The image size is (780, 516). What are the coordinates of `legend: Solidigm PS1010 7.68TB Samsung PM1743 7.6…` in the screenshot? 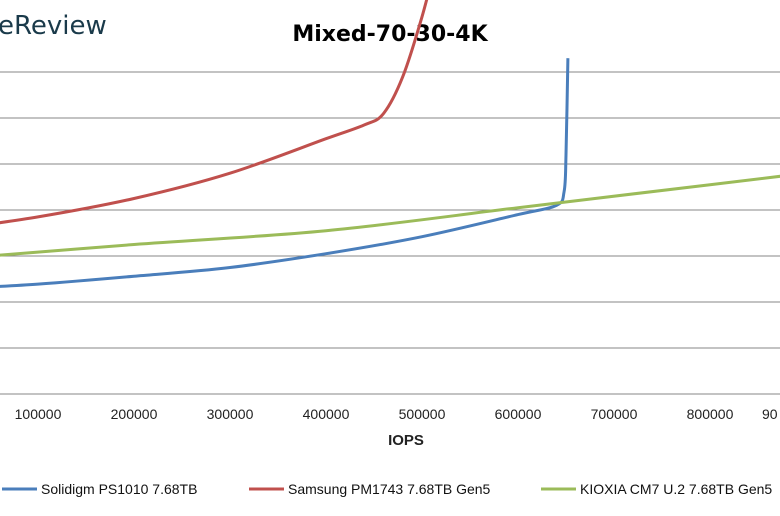 It's located at (387, 489).